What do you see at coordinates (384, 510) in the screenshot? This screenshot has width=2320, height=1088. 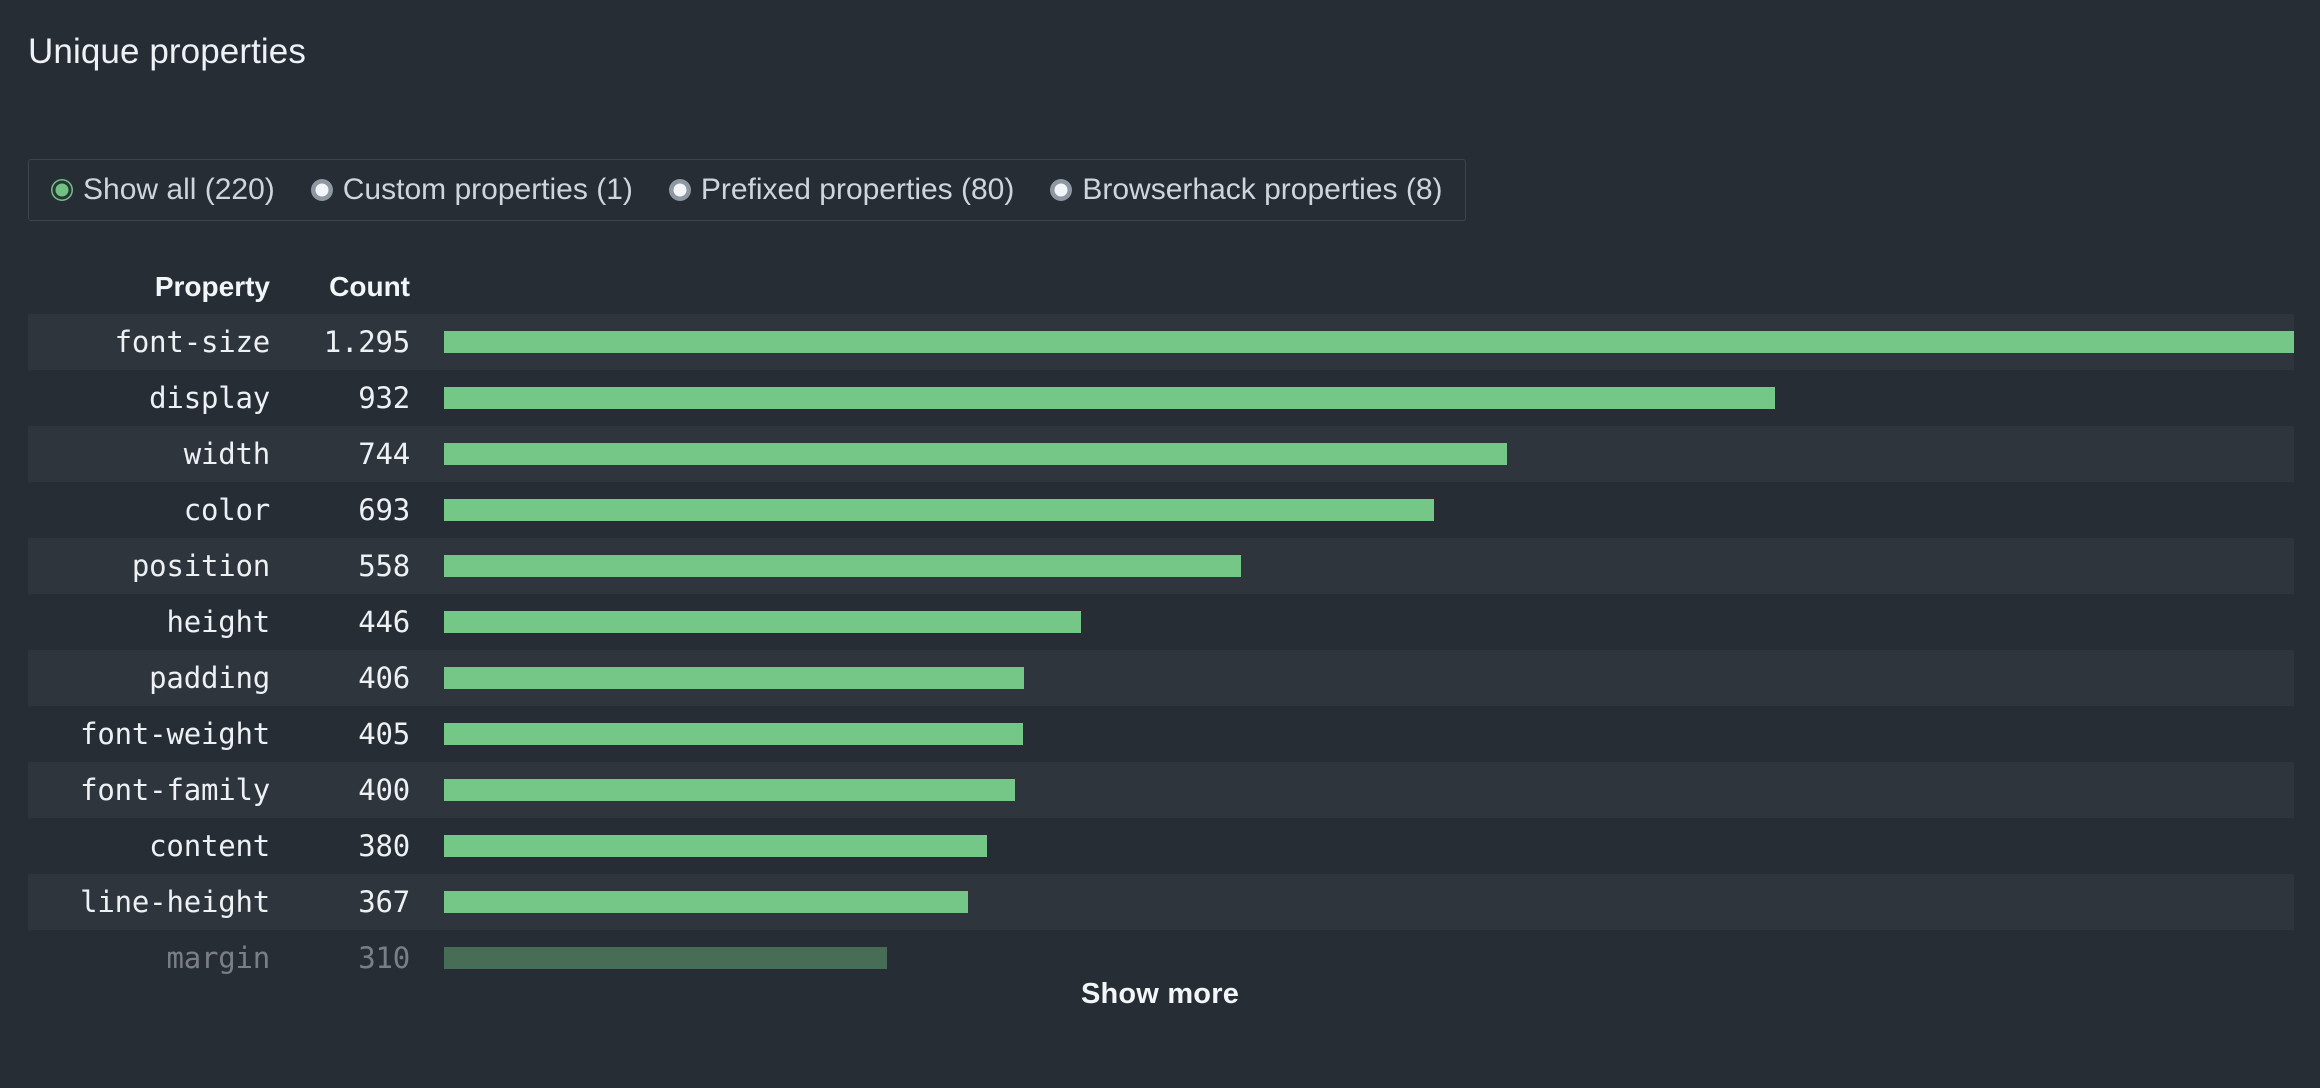 I see `cell-property-count: 693` at bounding box center [384, 510].